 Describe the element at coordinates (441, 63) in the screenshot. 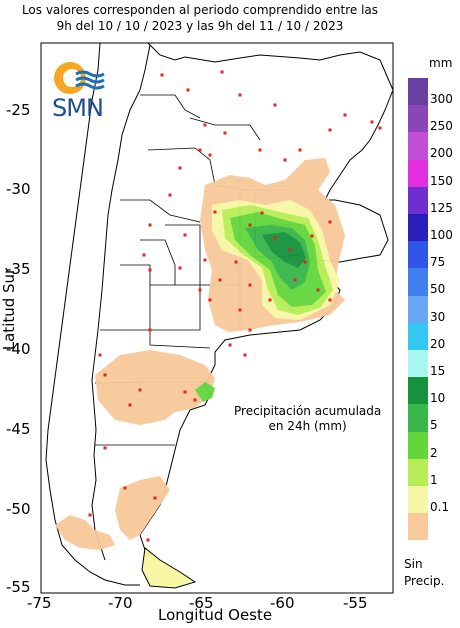

I see `legend-units: mm` at that location.